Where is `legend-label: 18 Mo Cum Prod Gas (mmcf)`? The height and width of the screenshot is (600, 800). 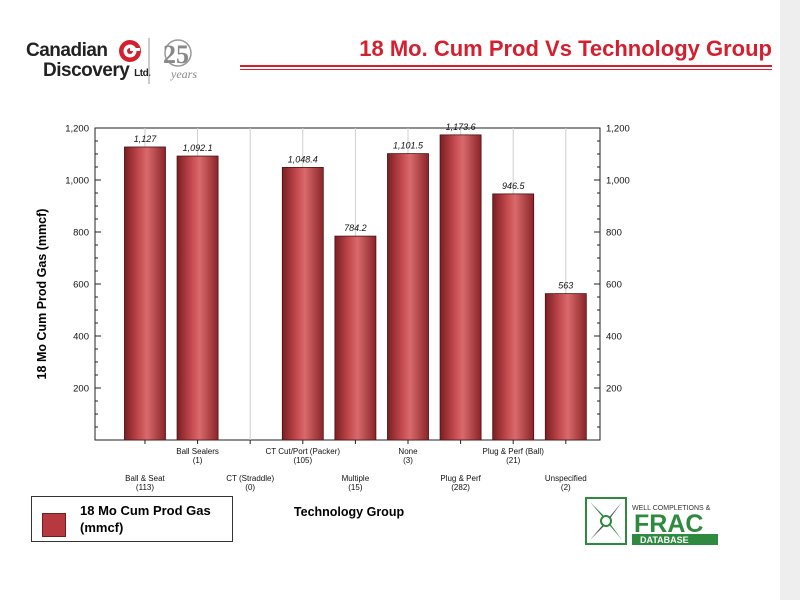 legend-label: 18 Mo Cum Prod Gas (mmcf) is located at coordinates (145, 519).